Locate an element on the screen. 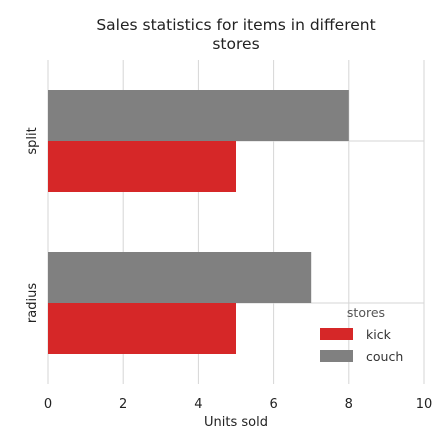  bar-kick-split is located at coordinates (142, 166).